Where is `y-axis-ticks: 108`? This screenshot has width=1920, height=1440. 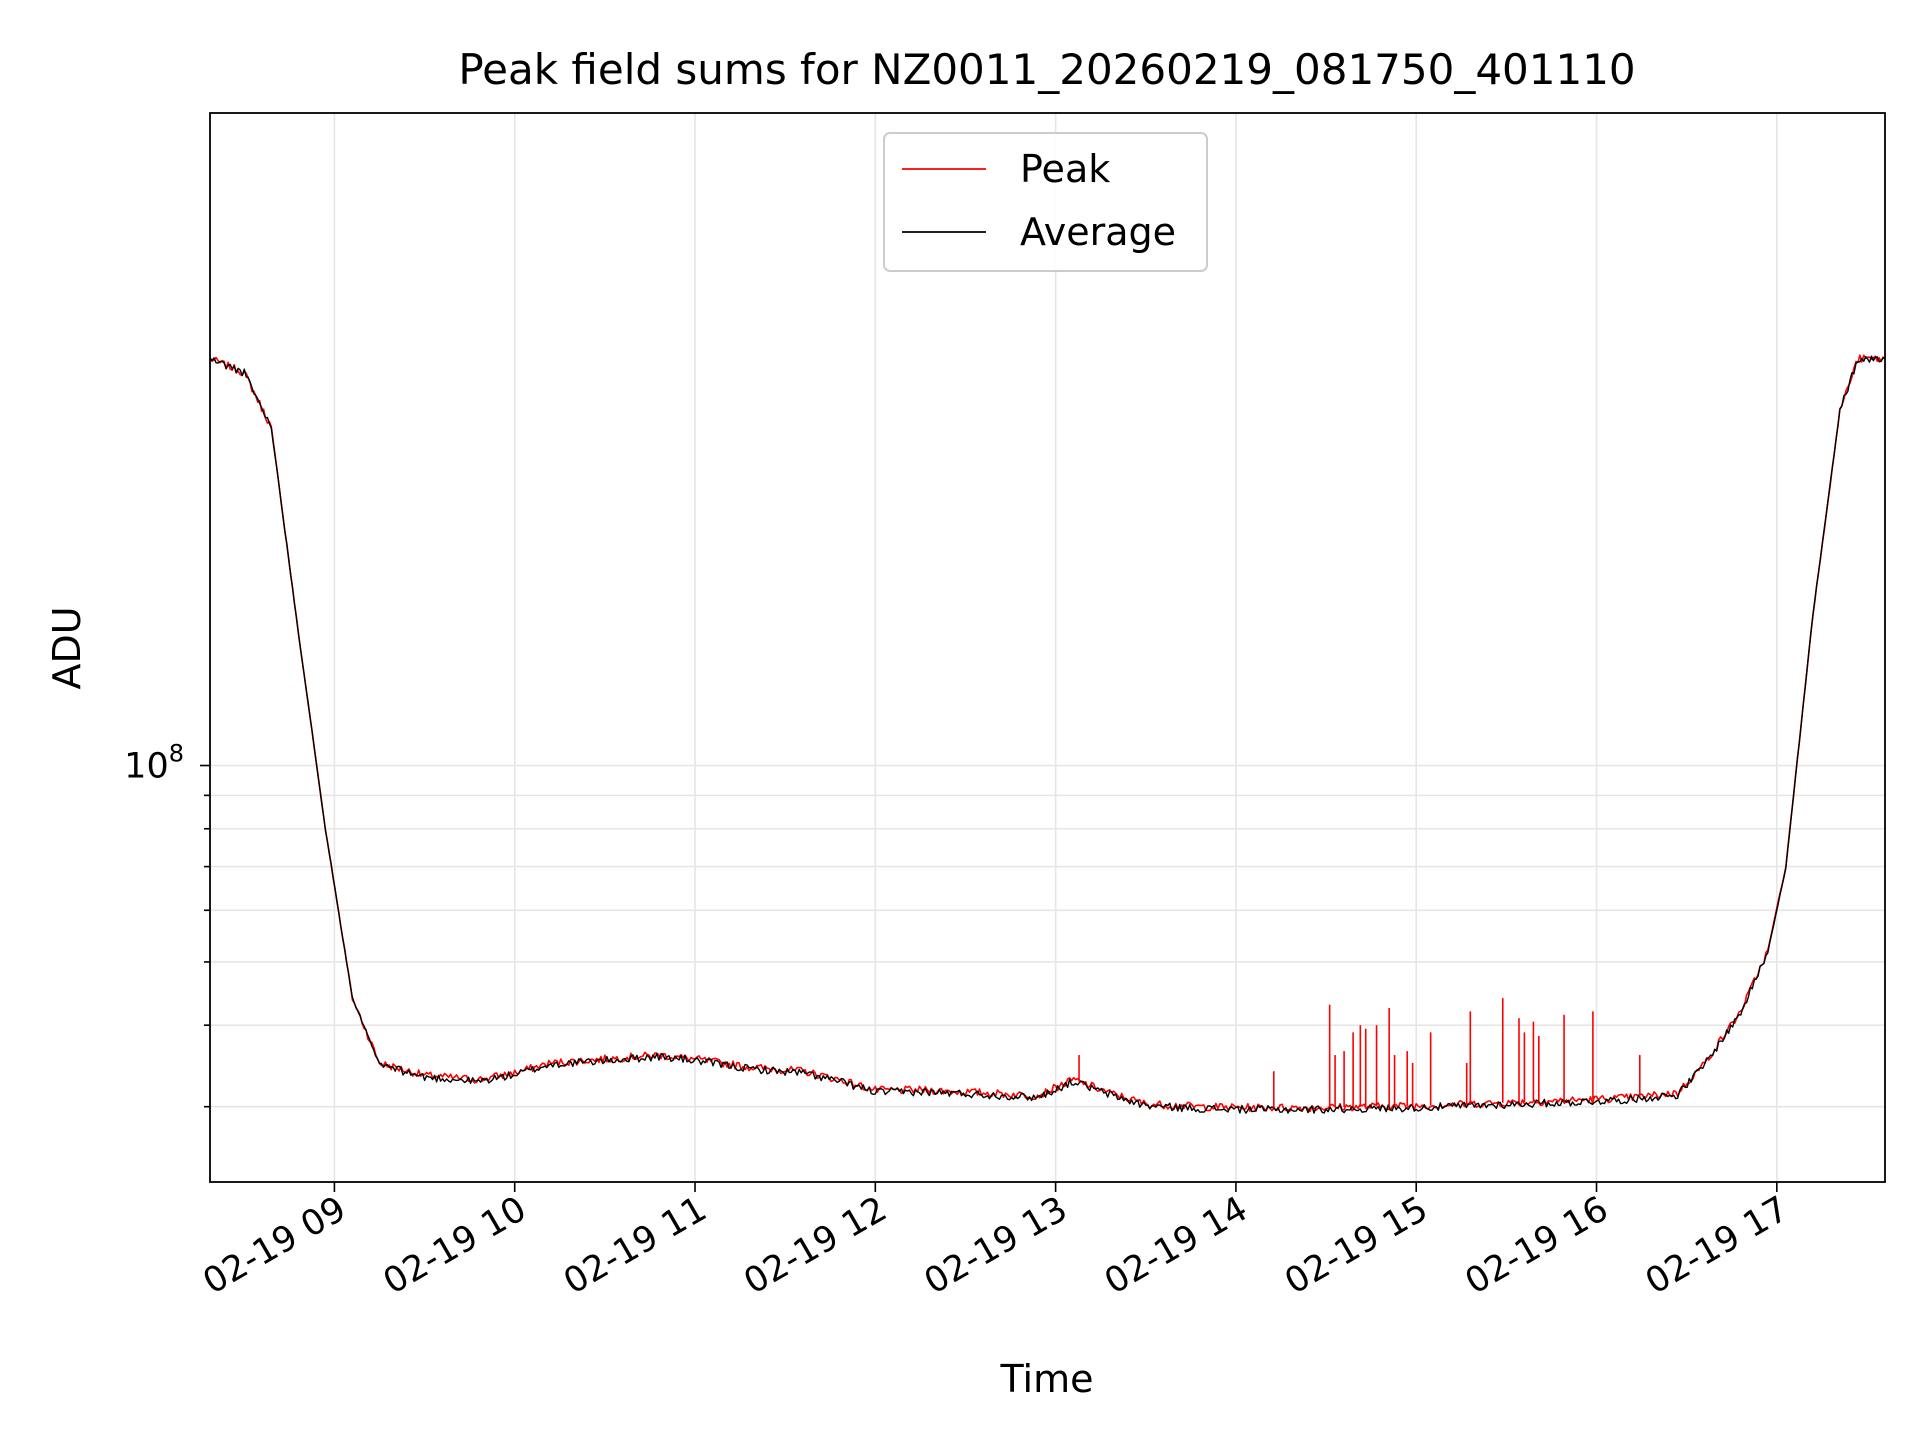
y-axis-ticks: 108 is located at coordinates (167, 924).